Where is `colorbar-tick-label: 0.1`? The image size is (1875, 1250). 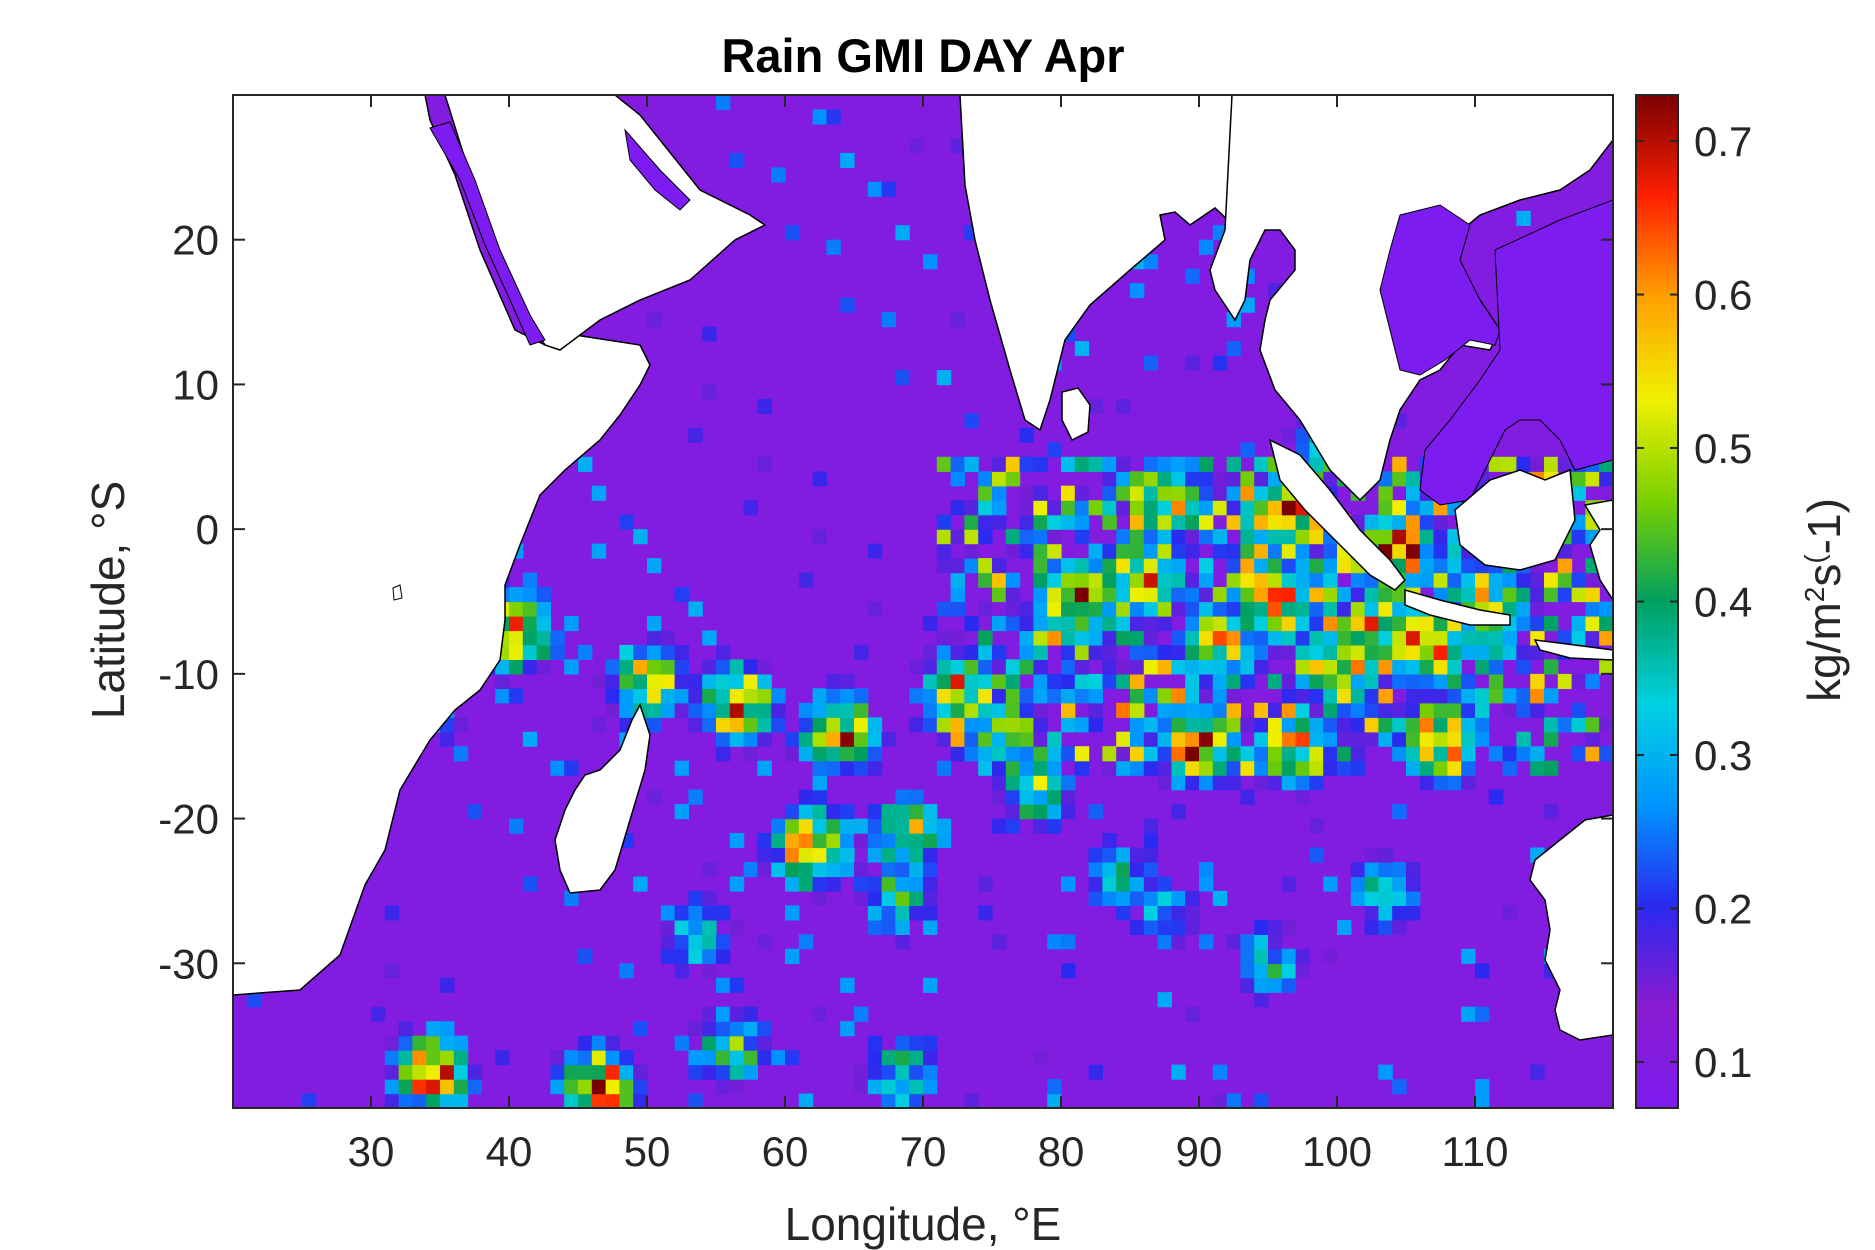
colorbar-tick-label: 0.1 is located at coordinates (1723, 1062).